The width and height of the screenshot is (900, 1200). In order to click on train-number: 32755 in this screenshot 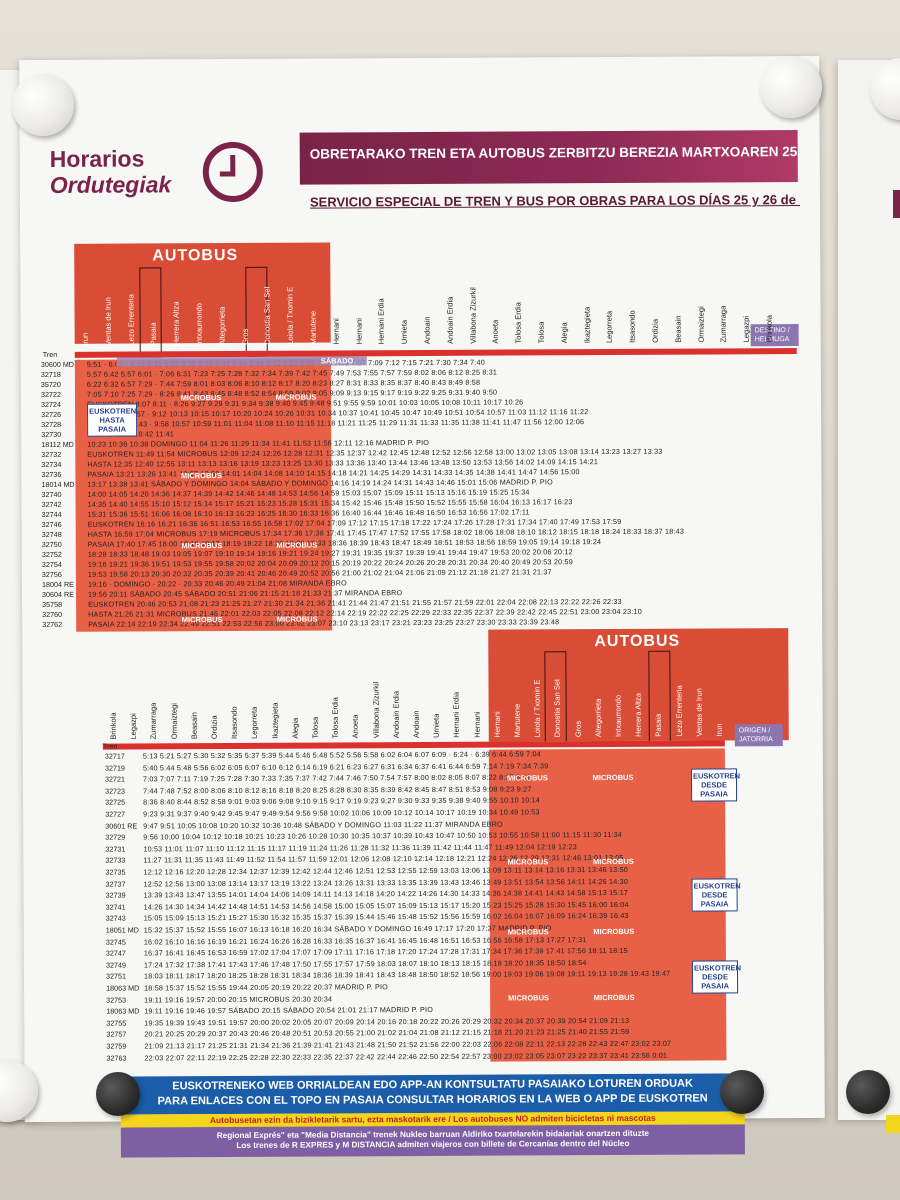, I will do `click(116, 1023)`.